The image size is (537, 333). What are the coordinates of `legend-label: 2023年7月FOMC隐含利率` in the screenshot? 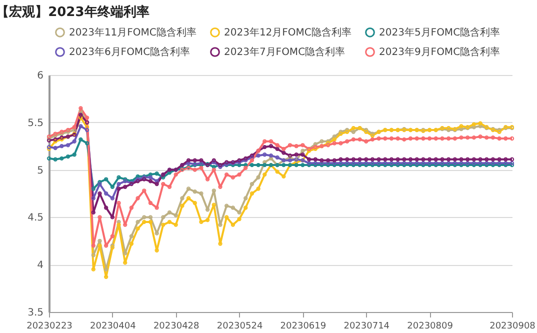 It's located at (285, 52).